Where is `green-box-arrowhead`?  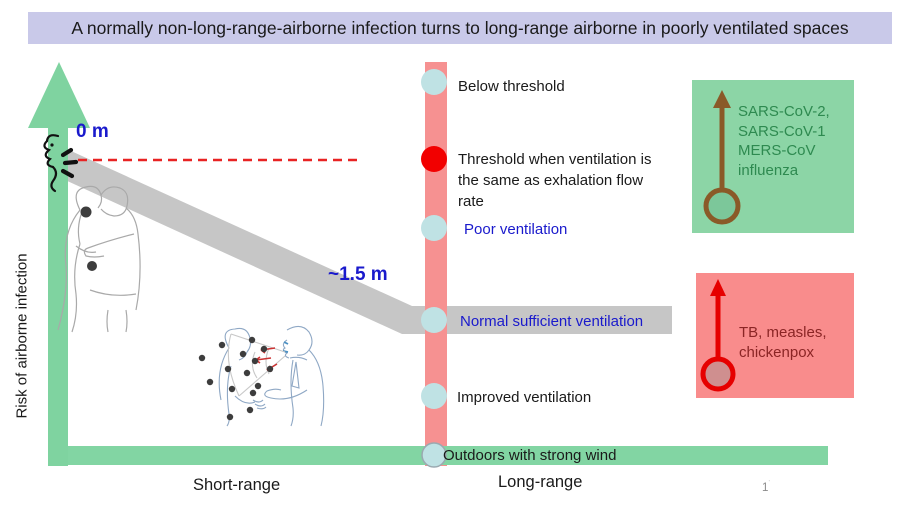 green-box-arrowhead is located at coordinates (722, 99).